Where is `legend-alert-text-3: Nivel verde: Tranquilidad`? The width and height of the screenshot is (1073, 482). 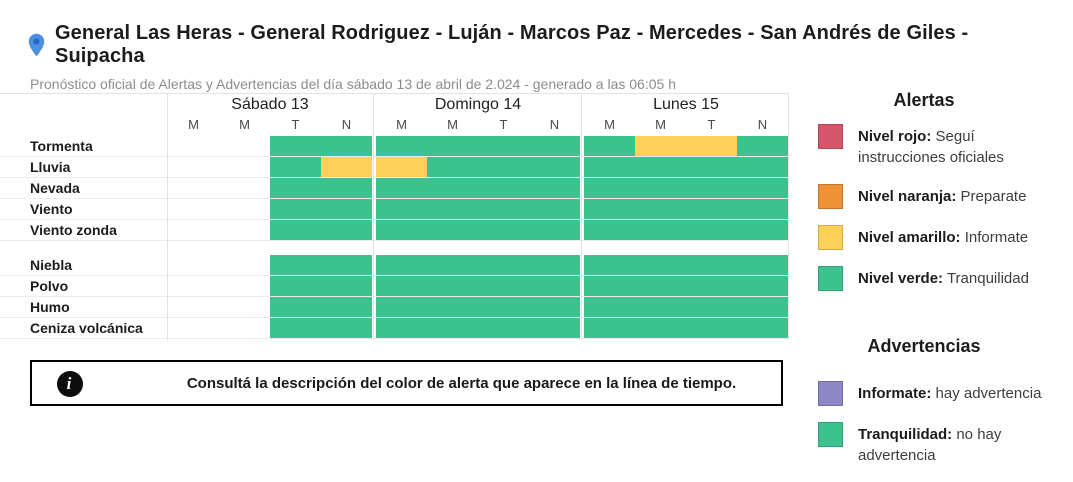
legend-alert-text-3: Nivel verde: Tranquilidad is located at coordinates (943, 278).